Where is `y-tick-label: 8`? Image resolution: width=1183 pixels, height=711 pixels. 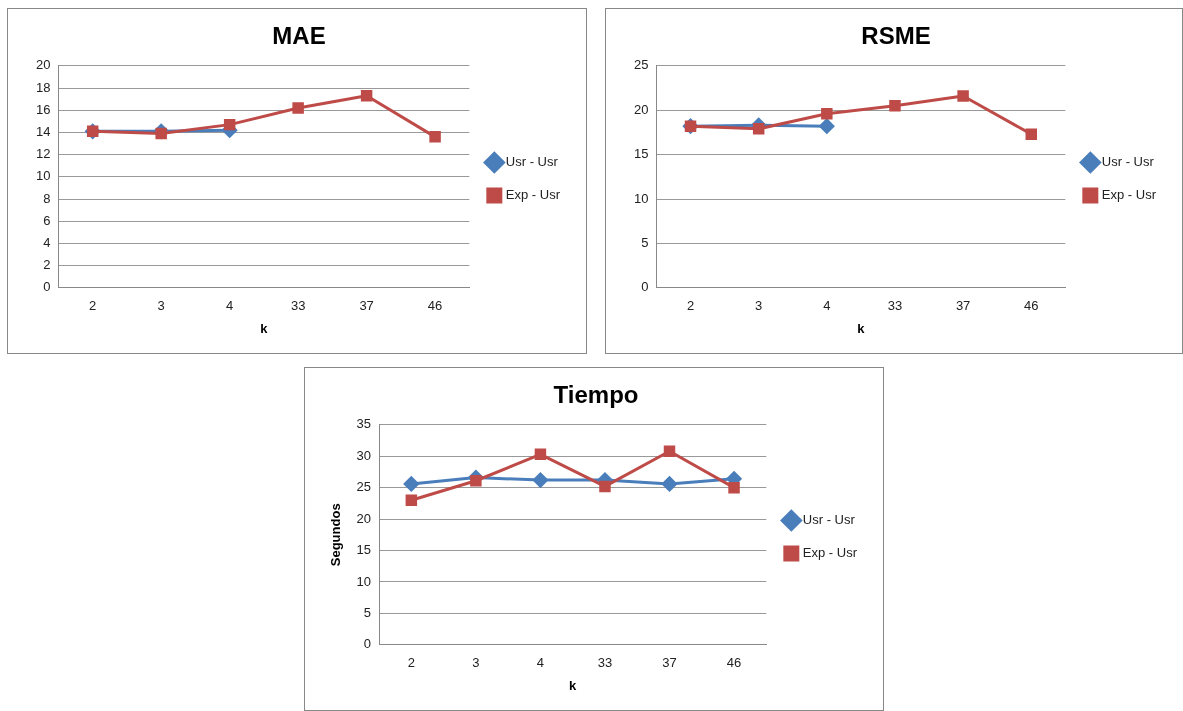 y-tick-label: 8 is located at coordinates (47, 198).